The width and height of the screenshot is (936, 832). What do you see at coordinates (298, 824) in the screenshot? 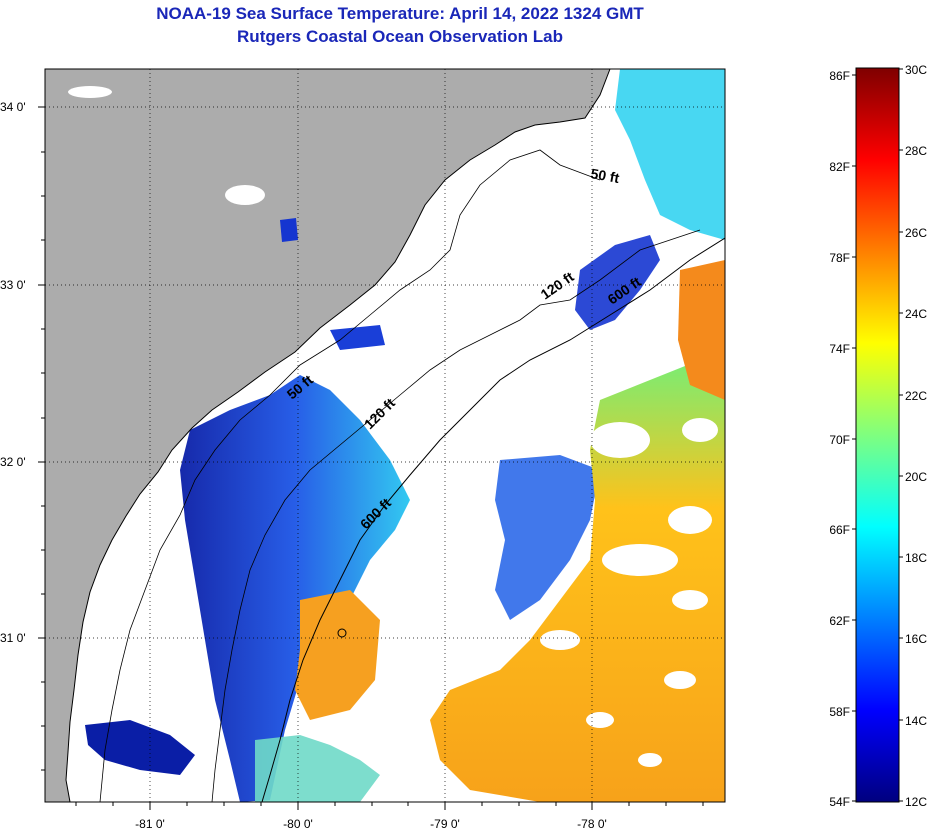
I see `lon-label-80: -80 0'` at bounding box center [298, 824].